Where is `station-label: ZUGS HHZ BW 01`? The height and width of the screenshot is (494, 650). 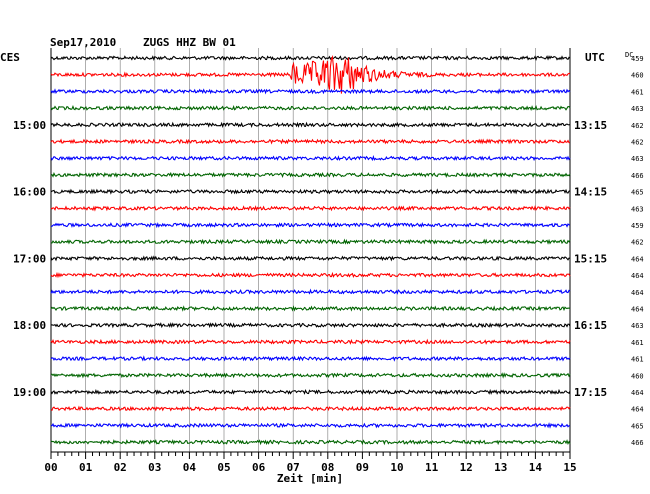 station-label: ZUGS HHZ BW 01 is located at coordinates (189, 42).